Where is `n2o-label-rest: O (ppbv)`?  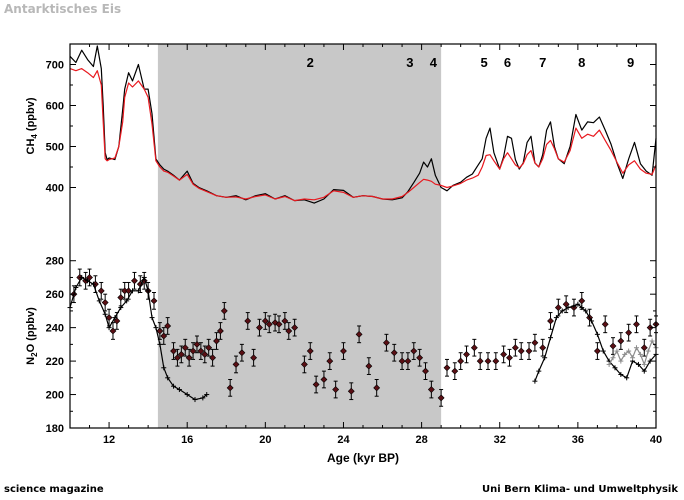 n2o-label-rest: O (ppbv) is located at coordinates (31, 330).